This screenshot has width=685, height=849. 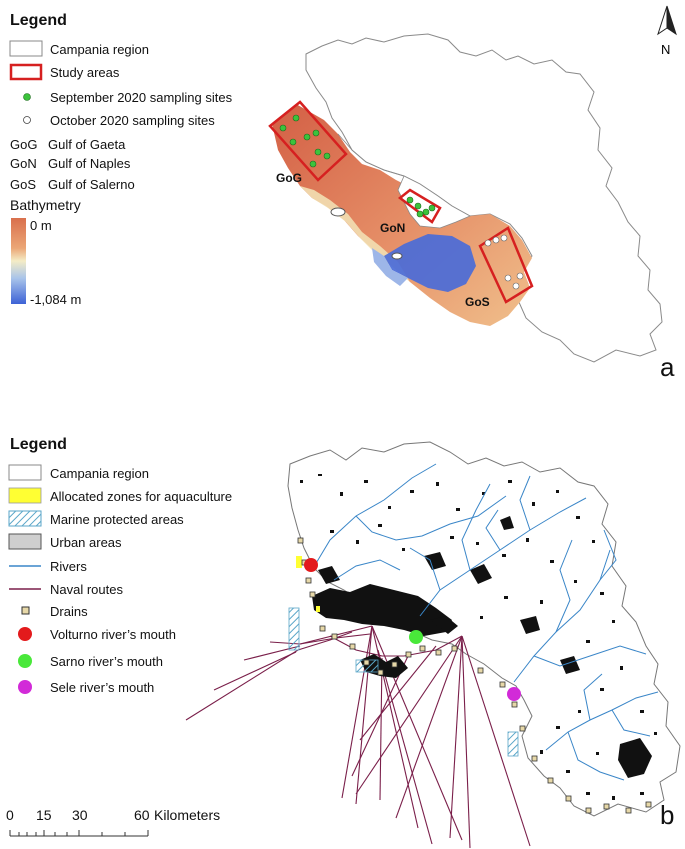 I want to click on legend-b-sele-dot, so click(x=25, y=687).